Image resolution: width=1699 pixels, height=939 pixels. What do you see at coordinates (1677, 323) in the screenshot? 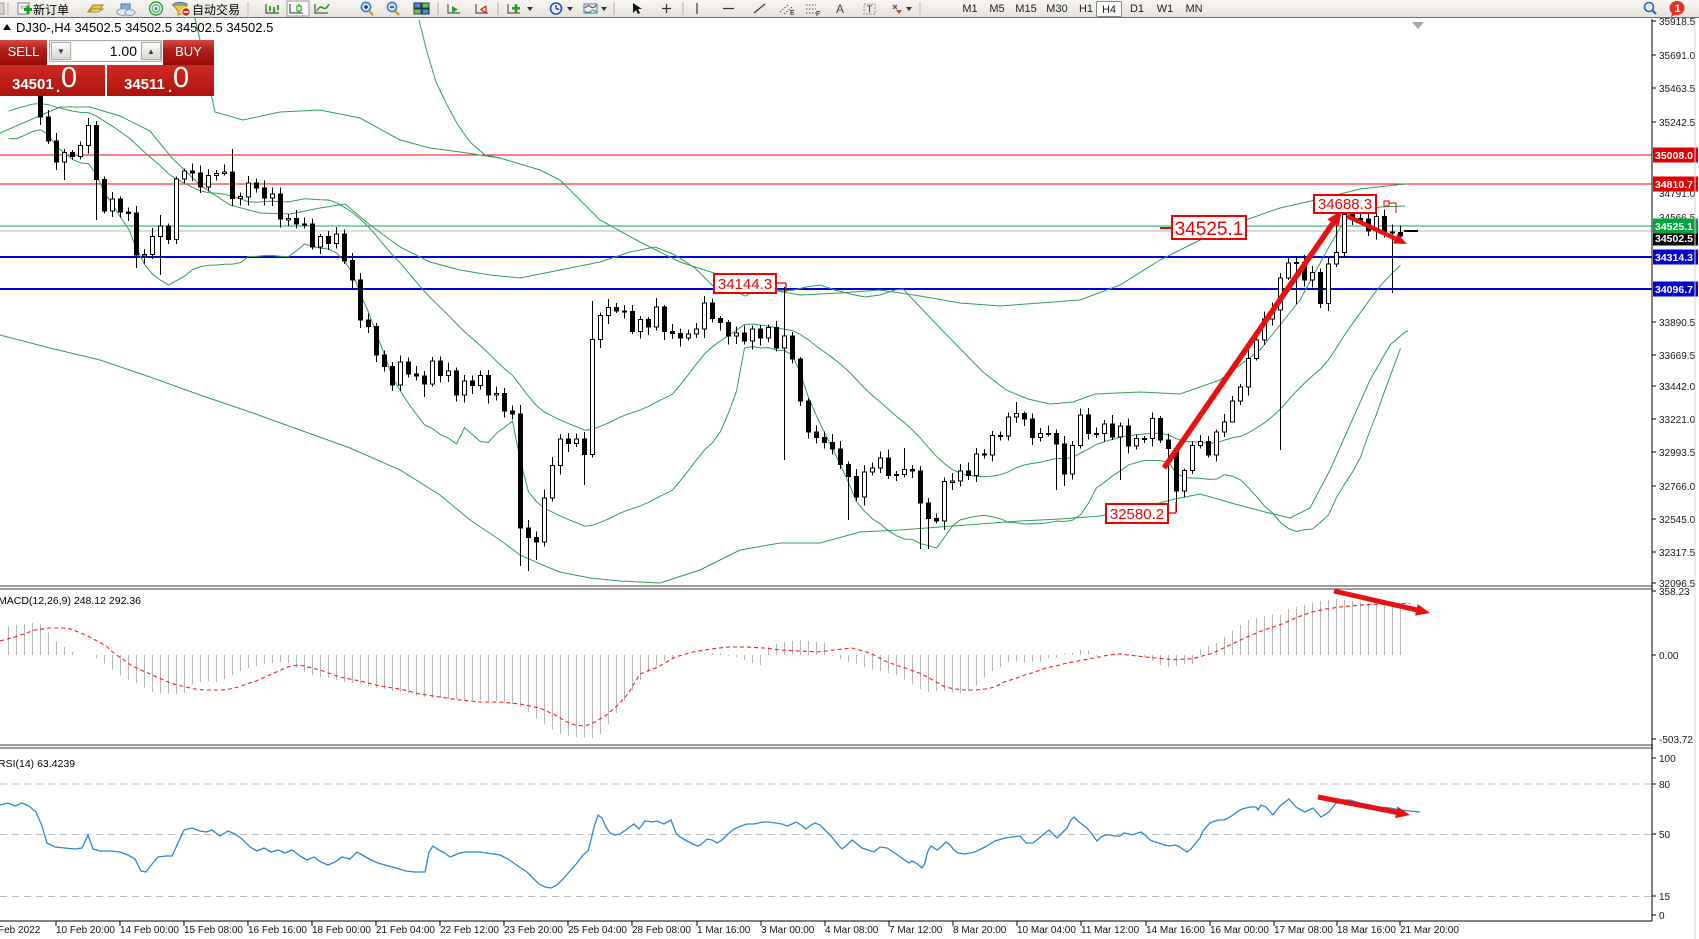
I see `svg-text: 33890.5` at bounding box center [1677, 323].